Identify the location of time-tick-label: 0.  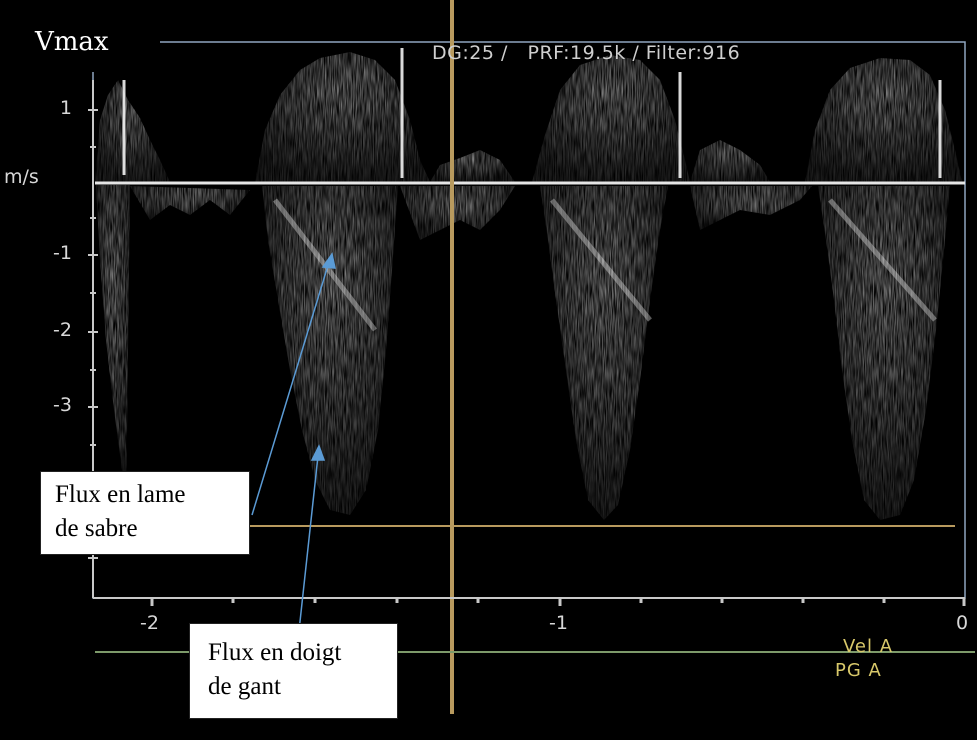
(962, 623).